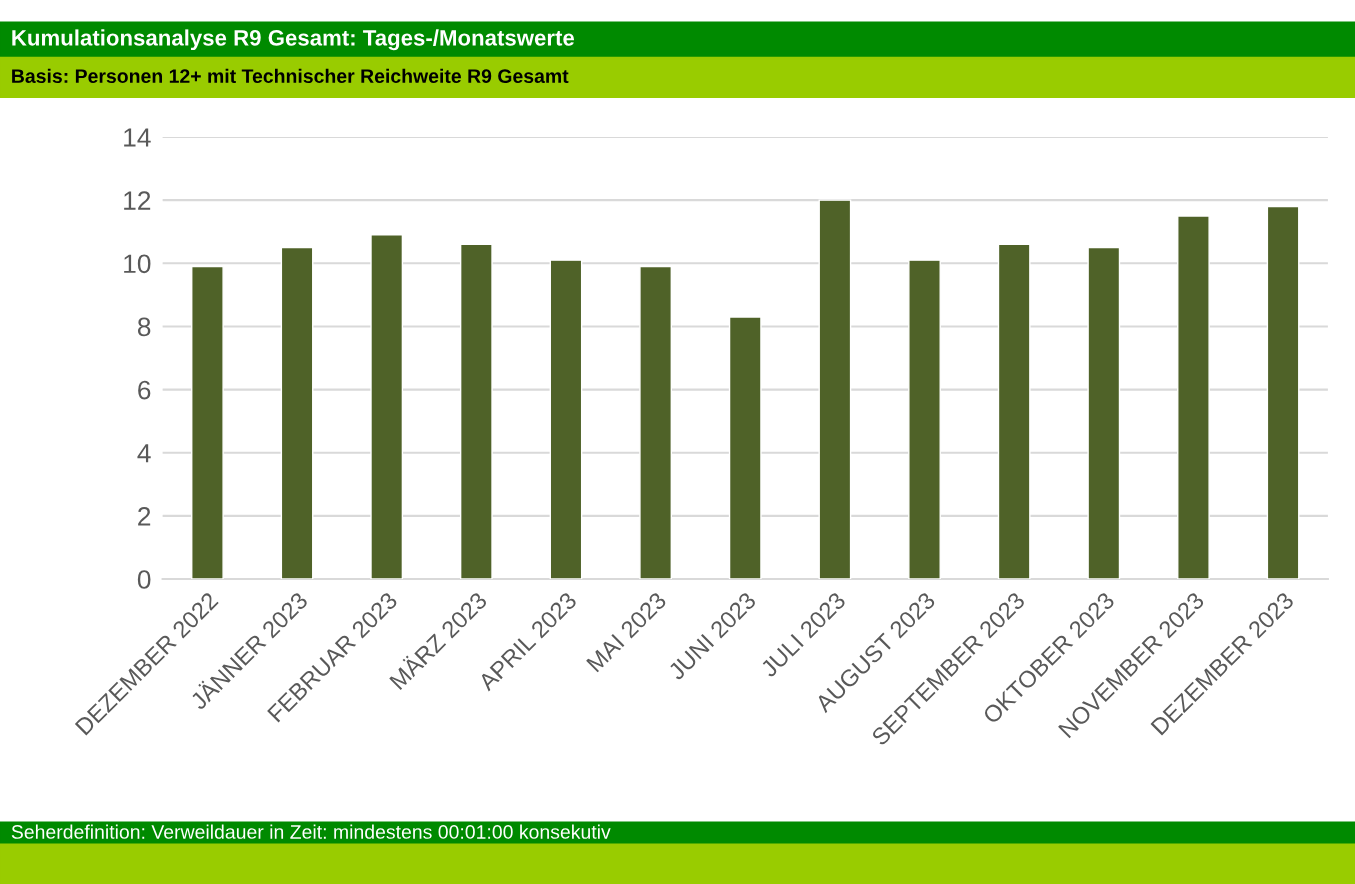  Describe the element at coordinates (144, 453) in the screenshot. I see `y-tick-label: 4` at that location.